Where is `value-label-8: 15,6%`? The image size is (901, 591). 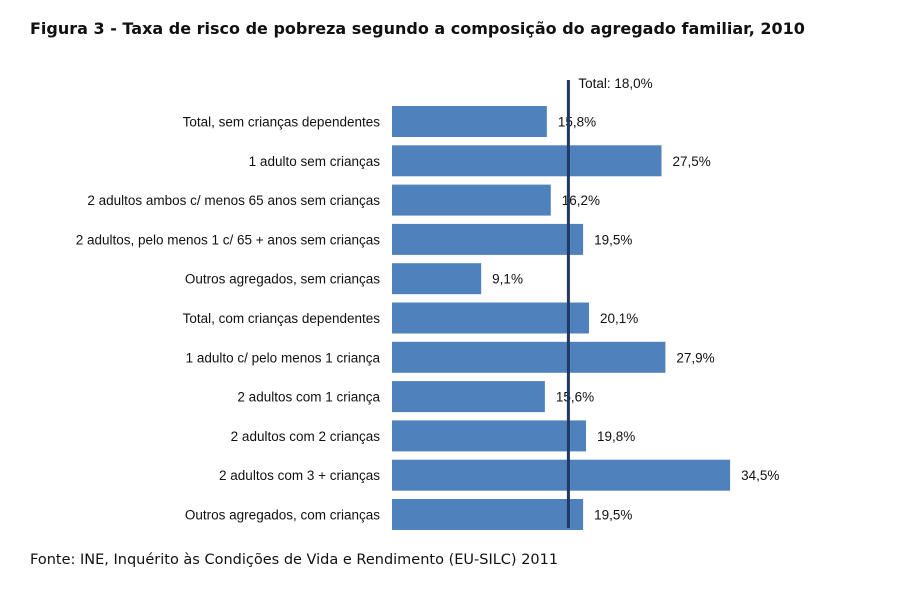 value-label-8: 15,6% is located at coordinates (575, 397).